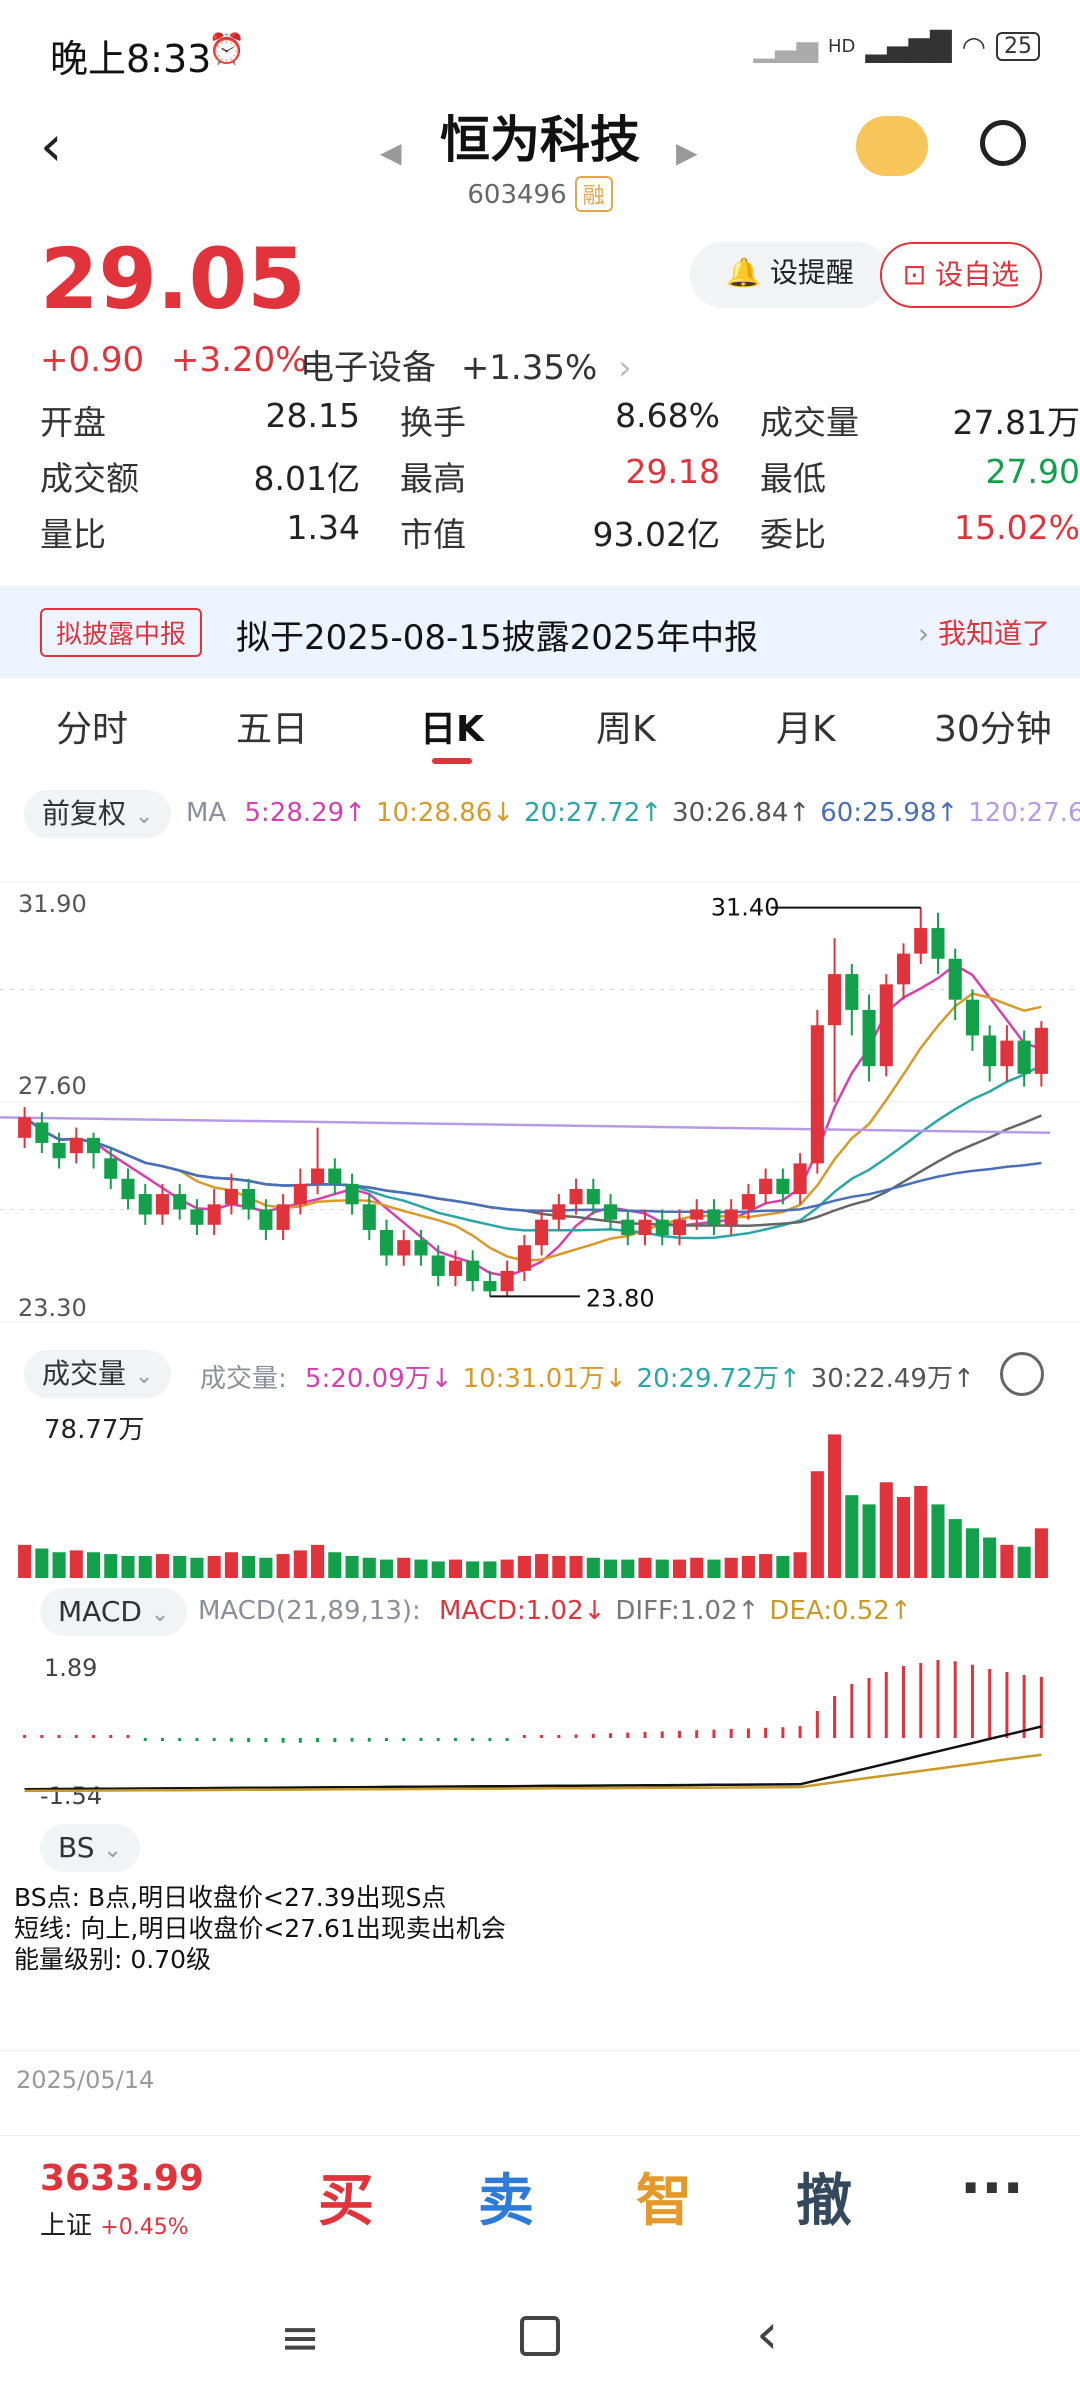  Describe the element at coordinates (300, 2338) in the screenshot. I see `menu-icon: ≡` at that location.